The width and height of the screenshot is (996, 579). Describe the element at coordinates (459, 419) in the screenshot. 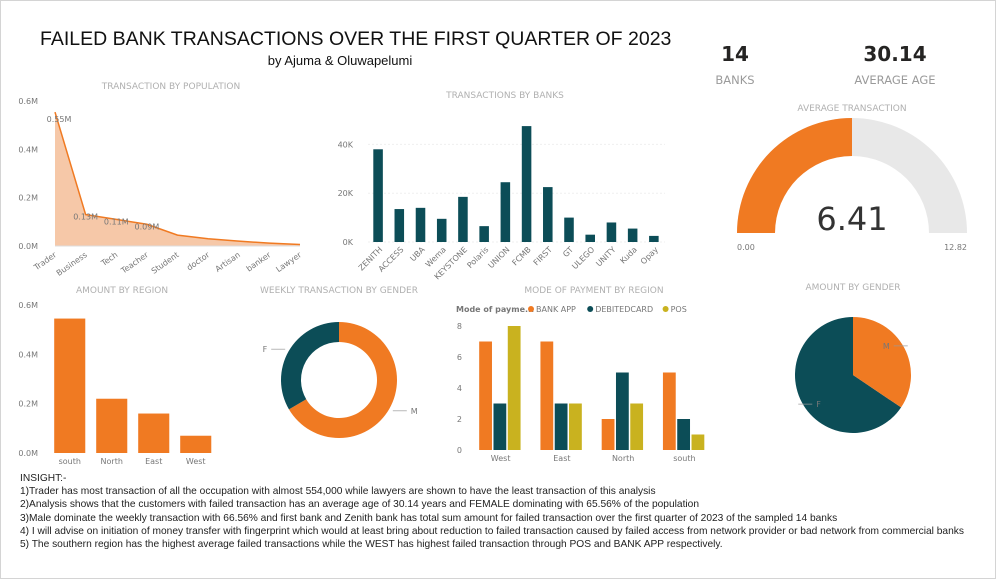

I see `y-tick-label: 2` at that location.